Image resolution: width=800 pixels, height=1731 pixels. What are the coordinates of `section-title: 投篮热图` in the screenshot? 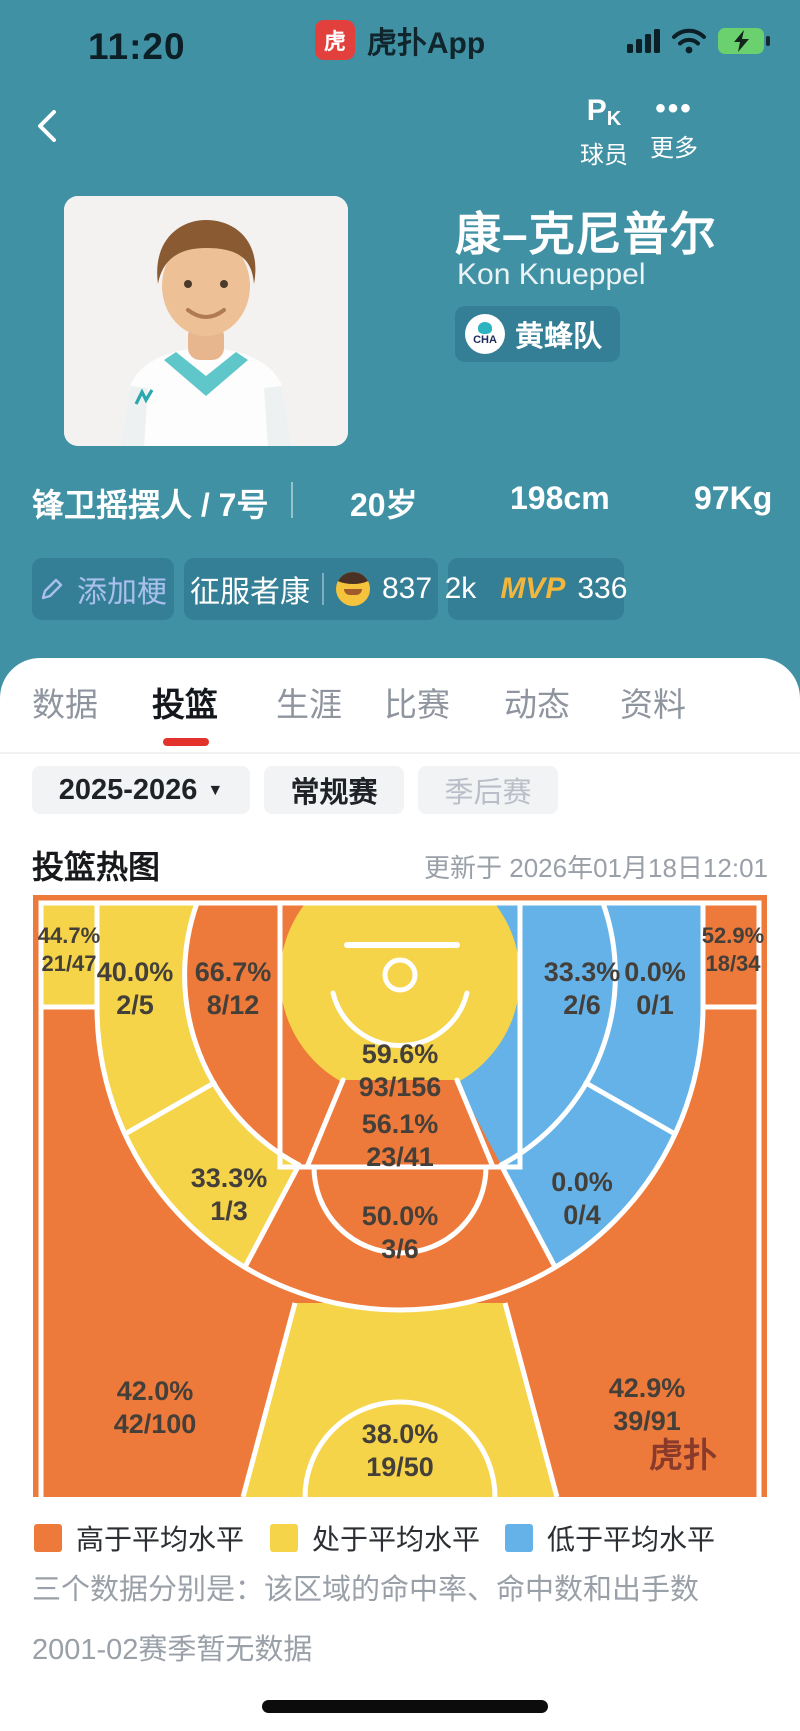 It's located at (96, 867).